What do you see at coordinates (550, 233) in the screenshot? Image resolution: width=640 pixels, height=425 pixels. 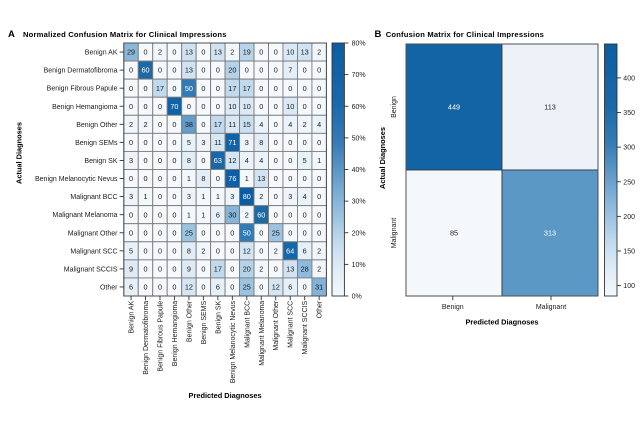 I see `svg-text: 313` at bounding box center [550, 233].